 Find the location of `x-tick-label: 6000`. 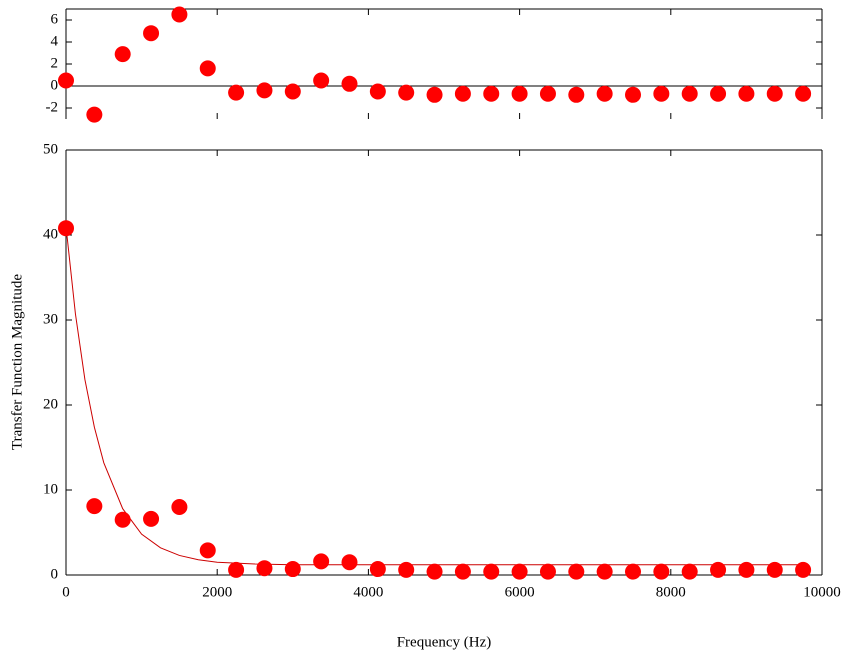

x-tick-label: 6000 is located at coordinates (520, 592).